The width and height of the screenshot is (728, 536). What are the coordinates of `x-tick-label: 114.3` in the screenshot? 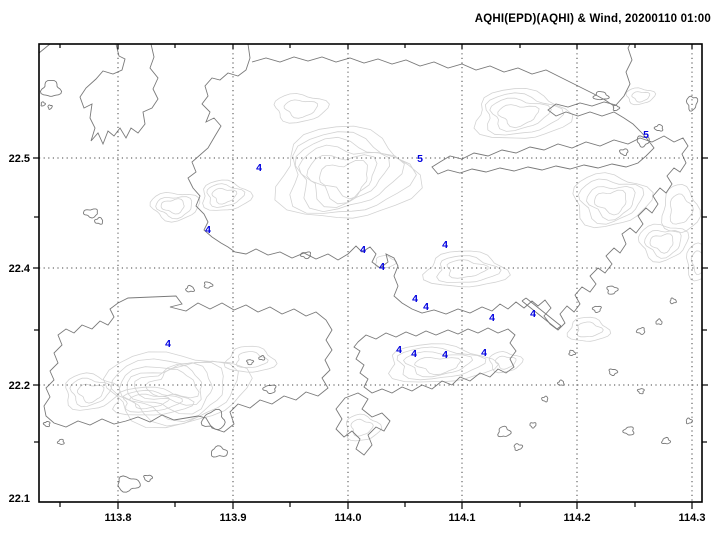 It's located at (692, 518).